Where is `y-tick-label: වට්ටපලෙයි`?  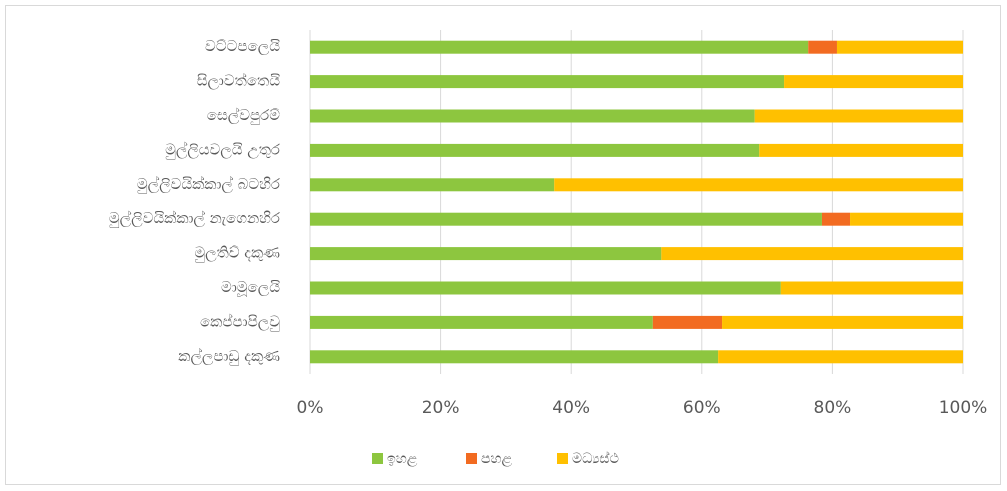
y-tick-label: වට්ටපලෙයි is located at coordinates (242, 46).